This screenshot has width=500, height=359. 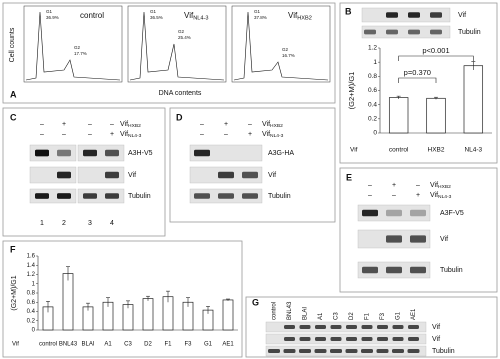 What do you see at coordinates (352, 316) in the screenshot?
I see `lane-label: D2` at bounding box center [352, 316].